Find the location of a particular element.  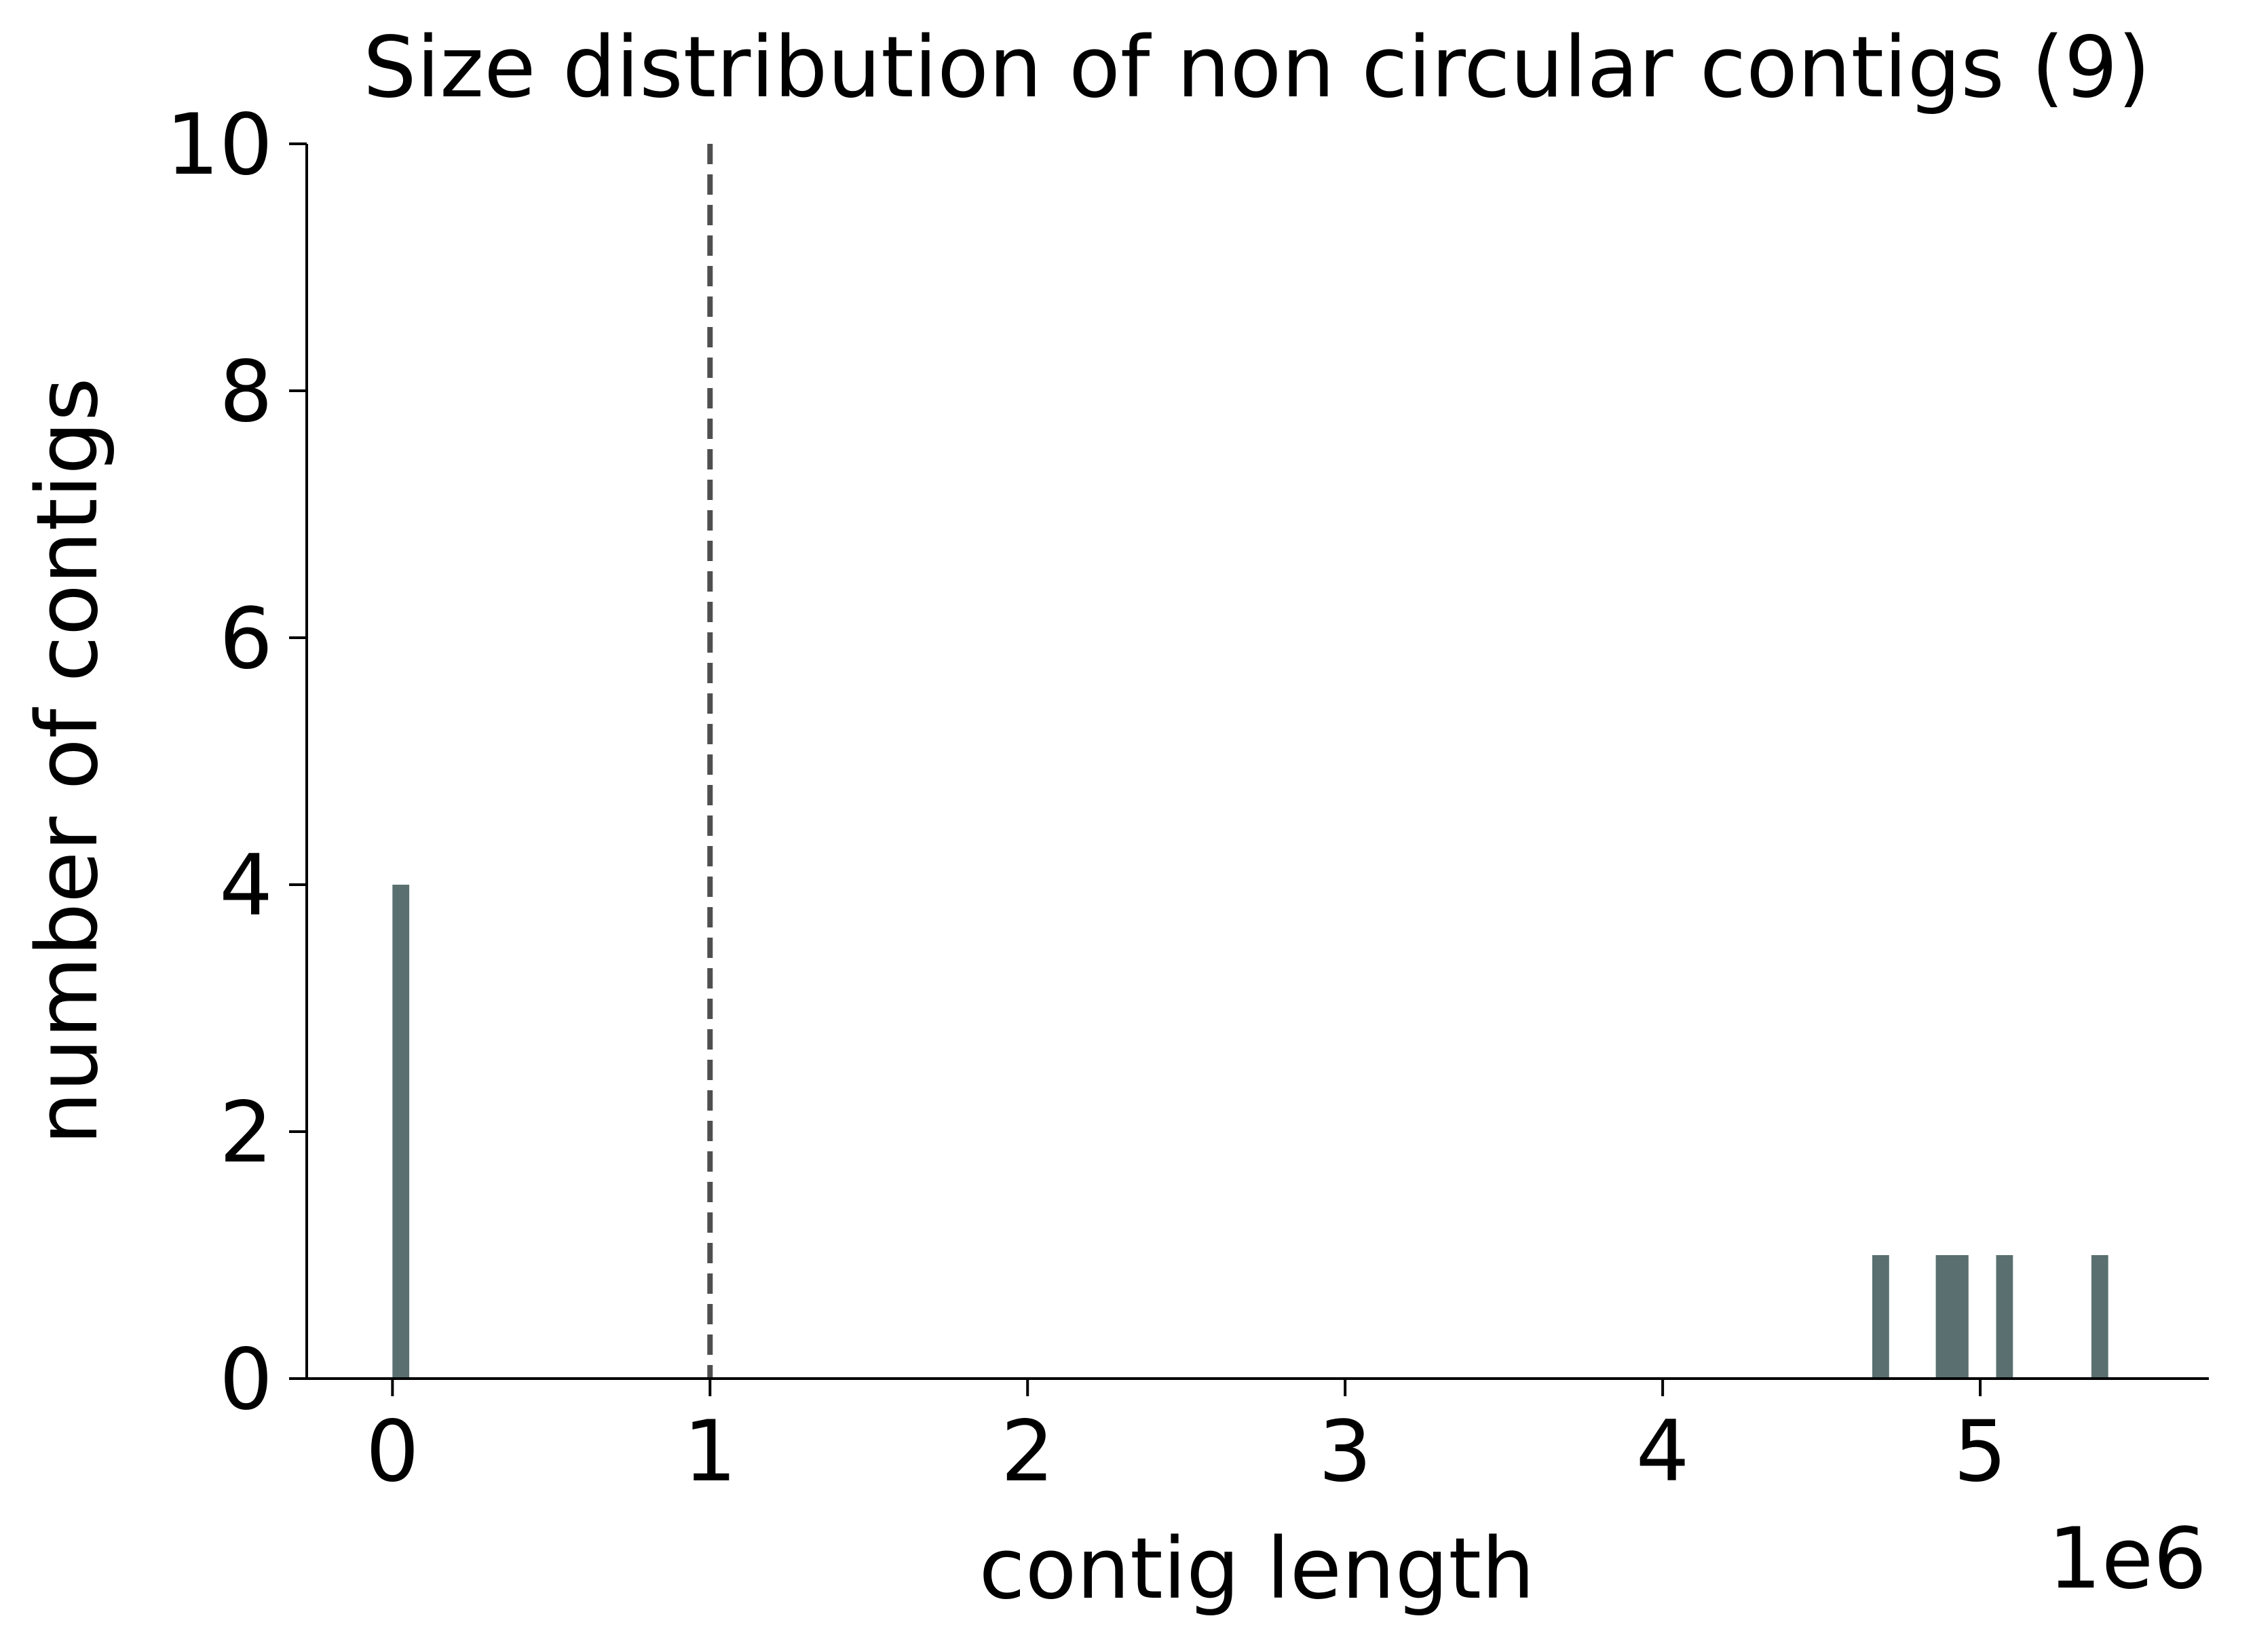

y-tick-label: 2 is located at coordinates (246, 1133).